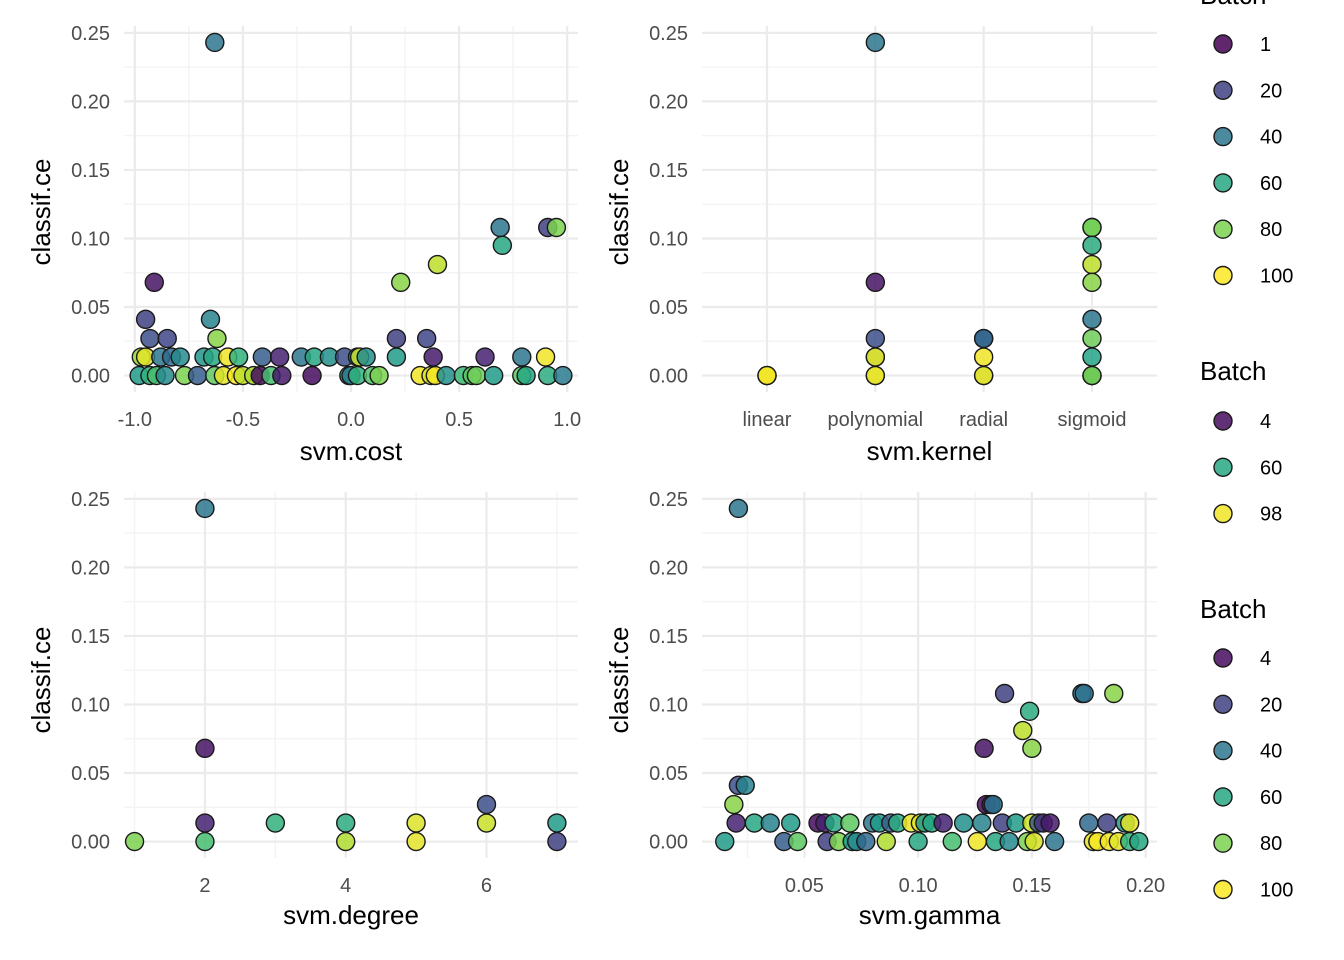 This screenshot has width=1344, height=960. What do you see at coordinates (668, 102) in the screenshot?
I see `y-tick-label: 0.20` at bounding box center [668, 102].